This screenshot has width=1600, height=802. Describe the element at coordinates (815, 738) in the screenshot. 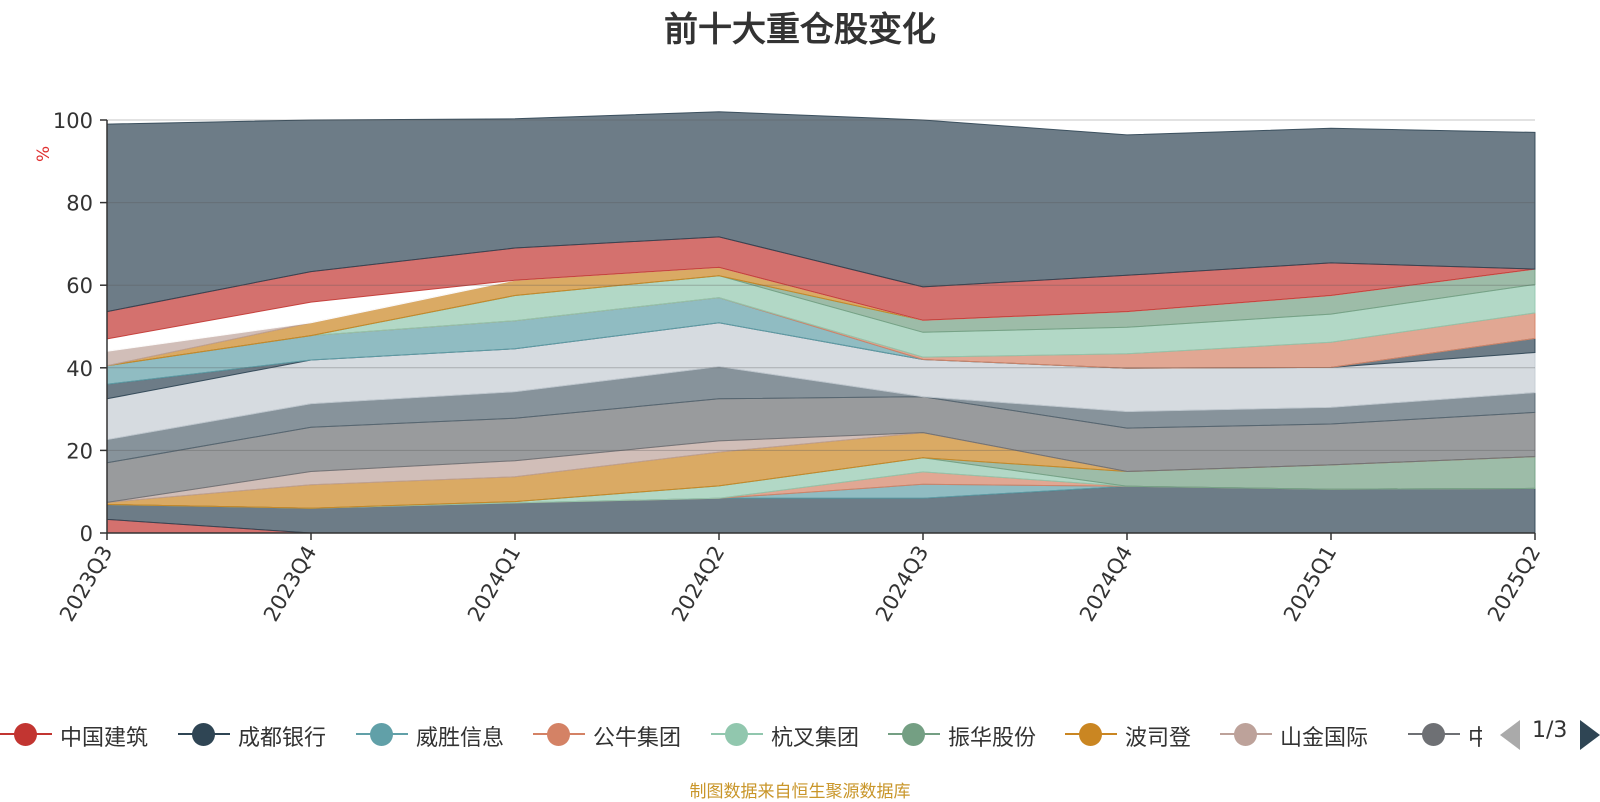

I see `legend-label: 杭叉集团` at that location.